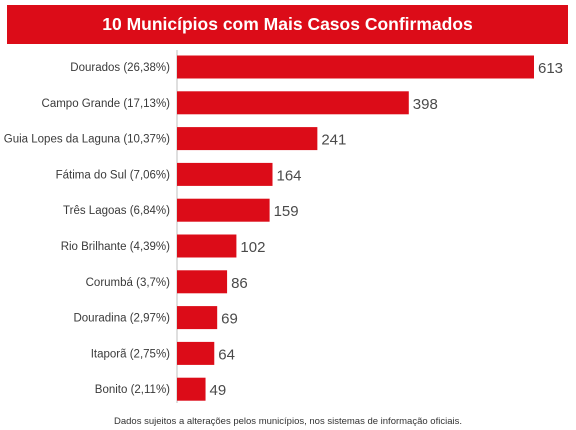 The width and height of the screenshot is (576, 430). What do you see at coordinates (333, 140) in the screenshot?
I see `value-label: 241` at bounding box center [333, 140].